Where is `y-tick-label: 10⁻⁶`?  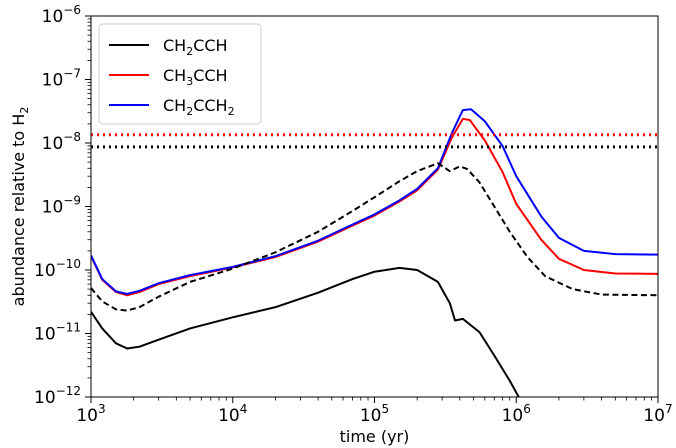
y-tick-label: 10⁻⁶ is located at coordinates (61, 15).